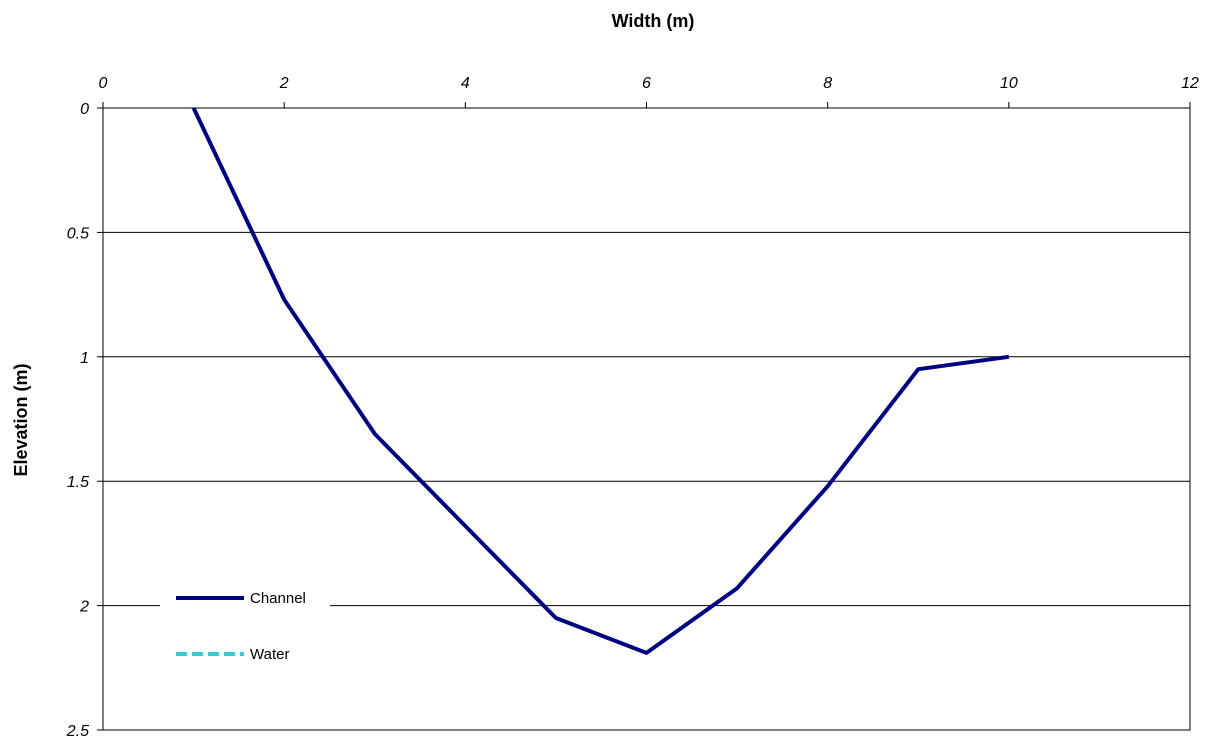 This screenshot has height=746, width=1215. I want to click on x-tick-label: 0, so click(103, 83).